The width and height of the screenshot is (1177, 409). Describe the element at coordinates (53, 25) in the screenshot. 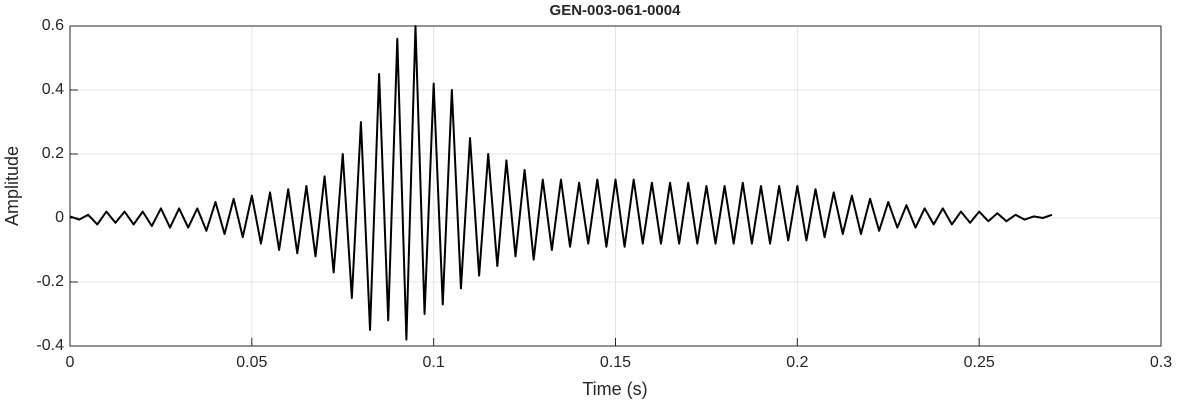

I see `y-tick-label: 0.6` at that location.